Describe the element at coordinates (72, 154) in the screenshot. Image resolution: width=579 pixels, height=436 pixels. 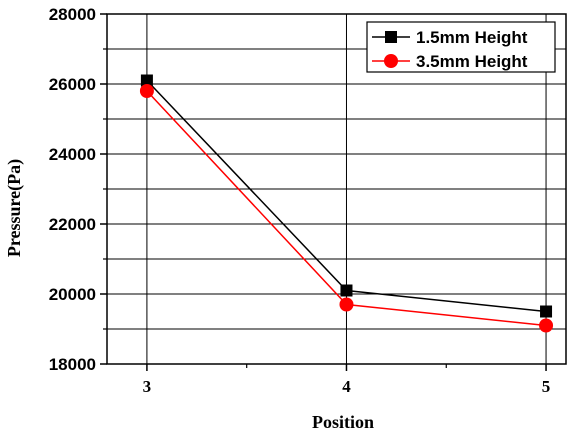
I see `y-tick-label: 24000` at that location.